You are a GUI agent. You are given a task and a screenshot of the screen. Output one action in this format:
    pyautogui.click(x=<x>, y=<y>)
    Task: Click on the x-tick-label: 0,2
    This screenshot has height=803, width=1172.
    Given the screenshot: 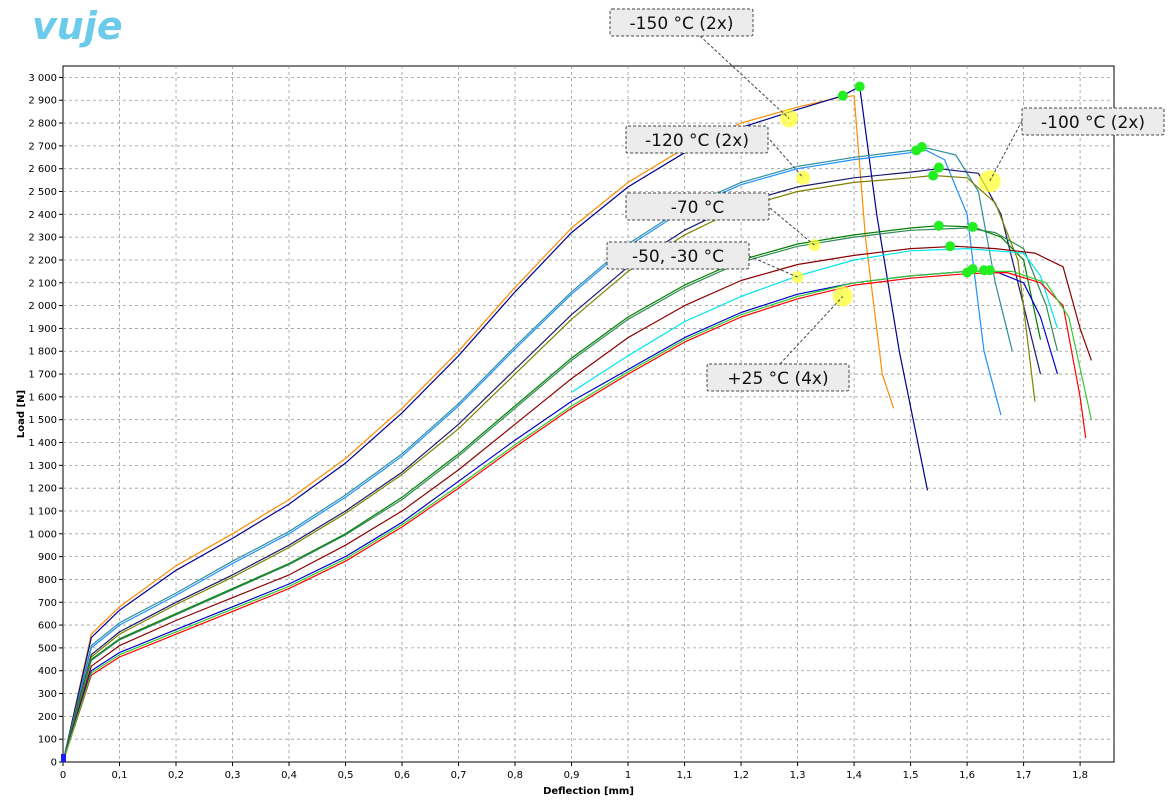 What is the action you would take?
    pyautogui.click(x=176, y=775)
    